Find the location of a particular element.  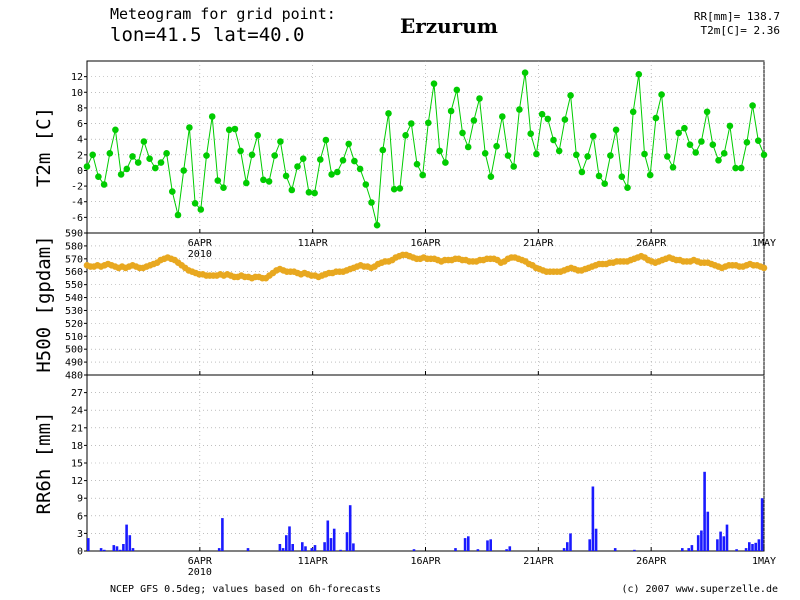

x-year-label: 2010 is located at coordinates (200, 572).